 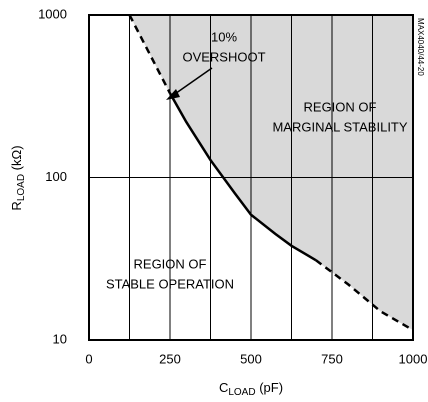 What do you see at coordinates (339, 126) in the screenshot?
I see `annotation: MARGINAL STABILITY` at bounding box center [339, 126].